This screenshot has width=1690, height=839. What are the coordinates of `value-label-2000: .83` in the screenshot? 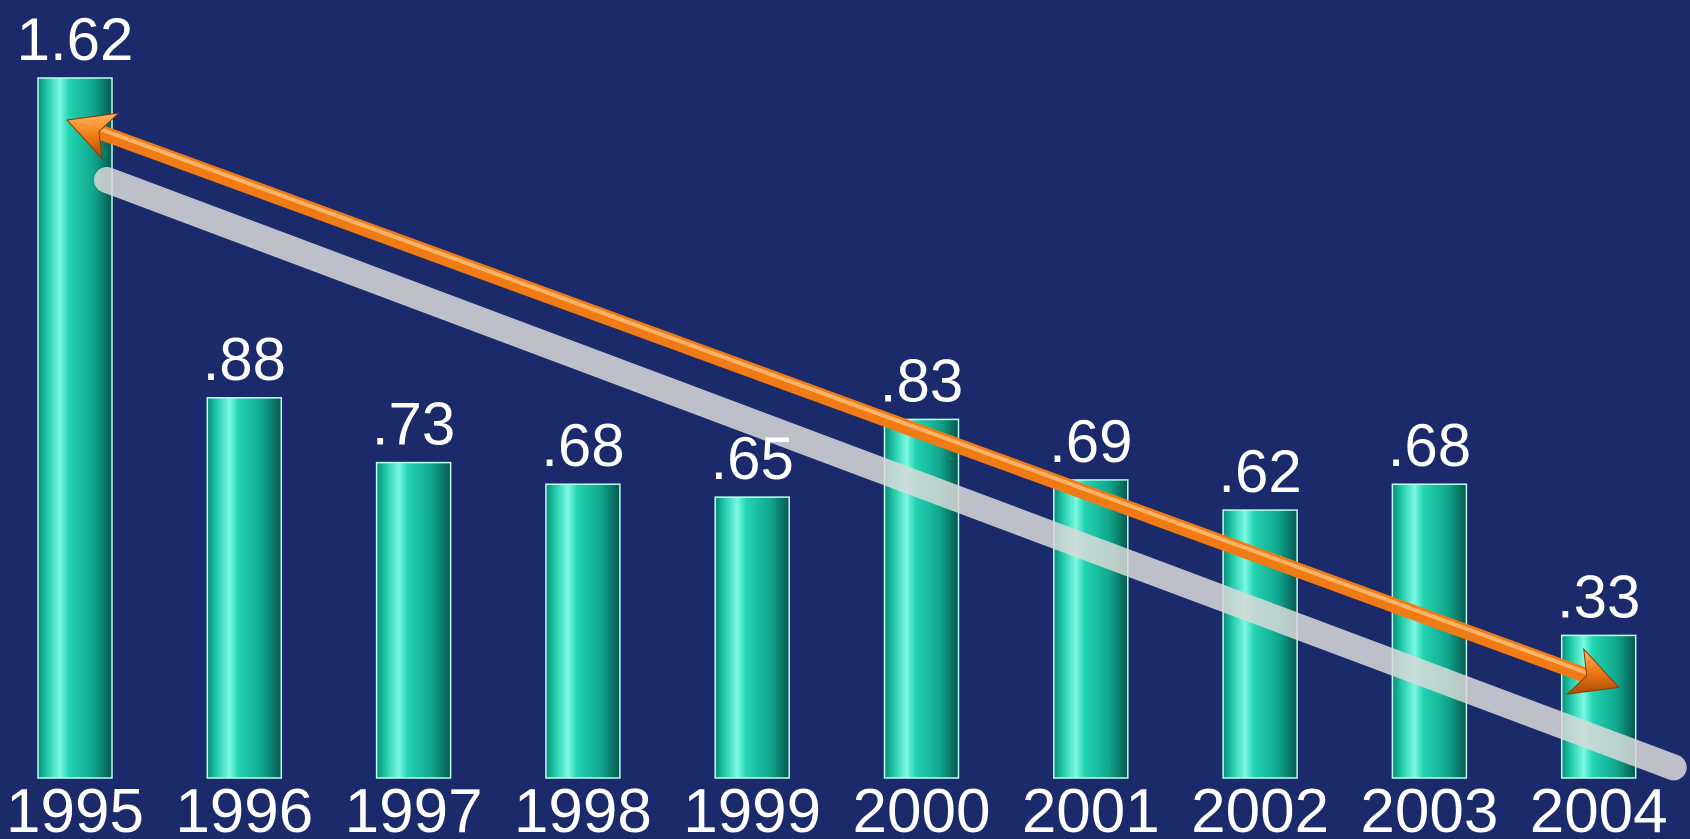 It's located at (921, 380).